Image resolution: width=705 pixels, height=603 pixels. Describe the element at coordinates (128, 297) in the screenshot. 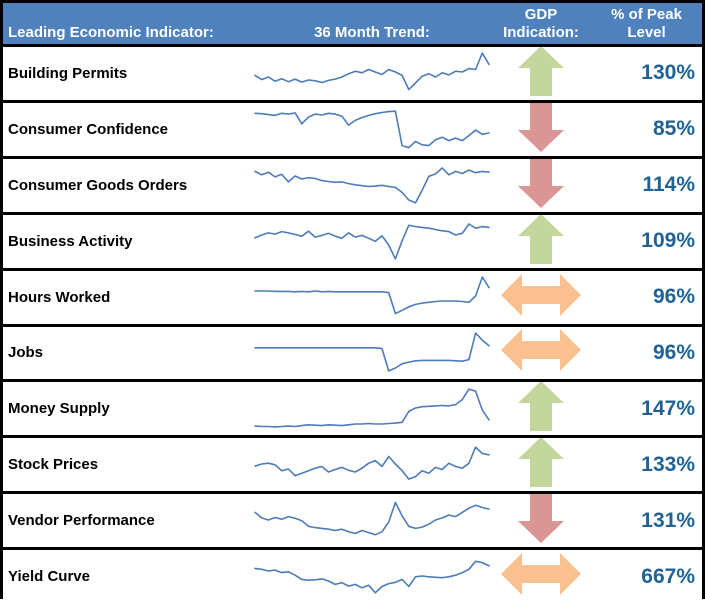

I see `indicator-cell: Hours Worked` at that location.